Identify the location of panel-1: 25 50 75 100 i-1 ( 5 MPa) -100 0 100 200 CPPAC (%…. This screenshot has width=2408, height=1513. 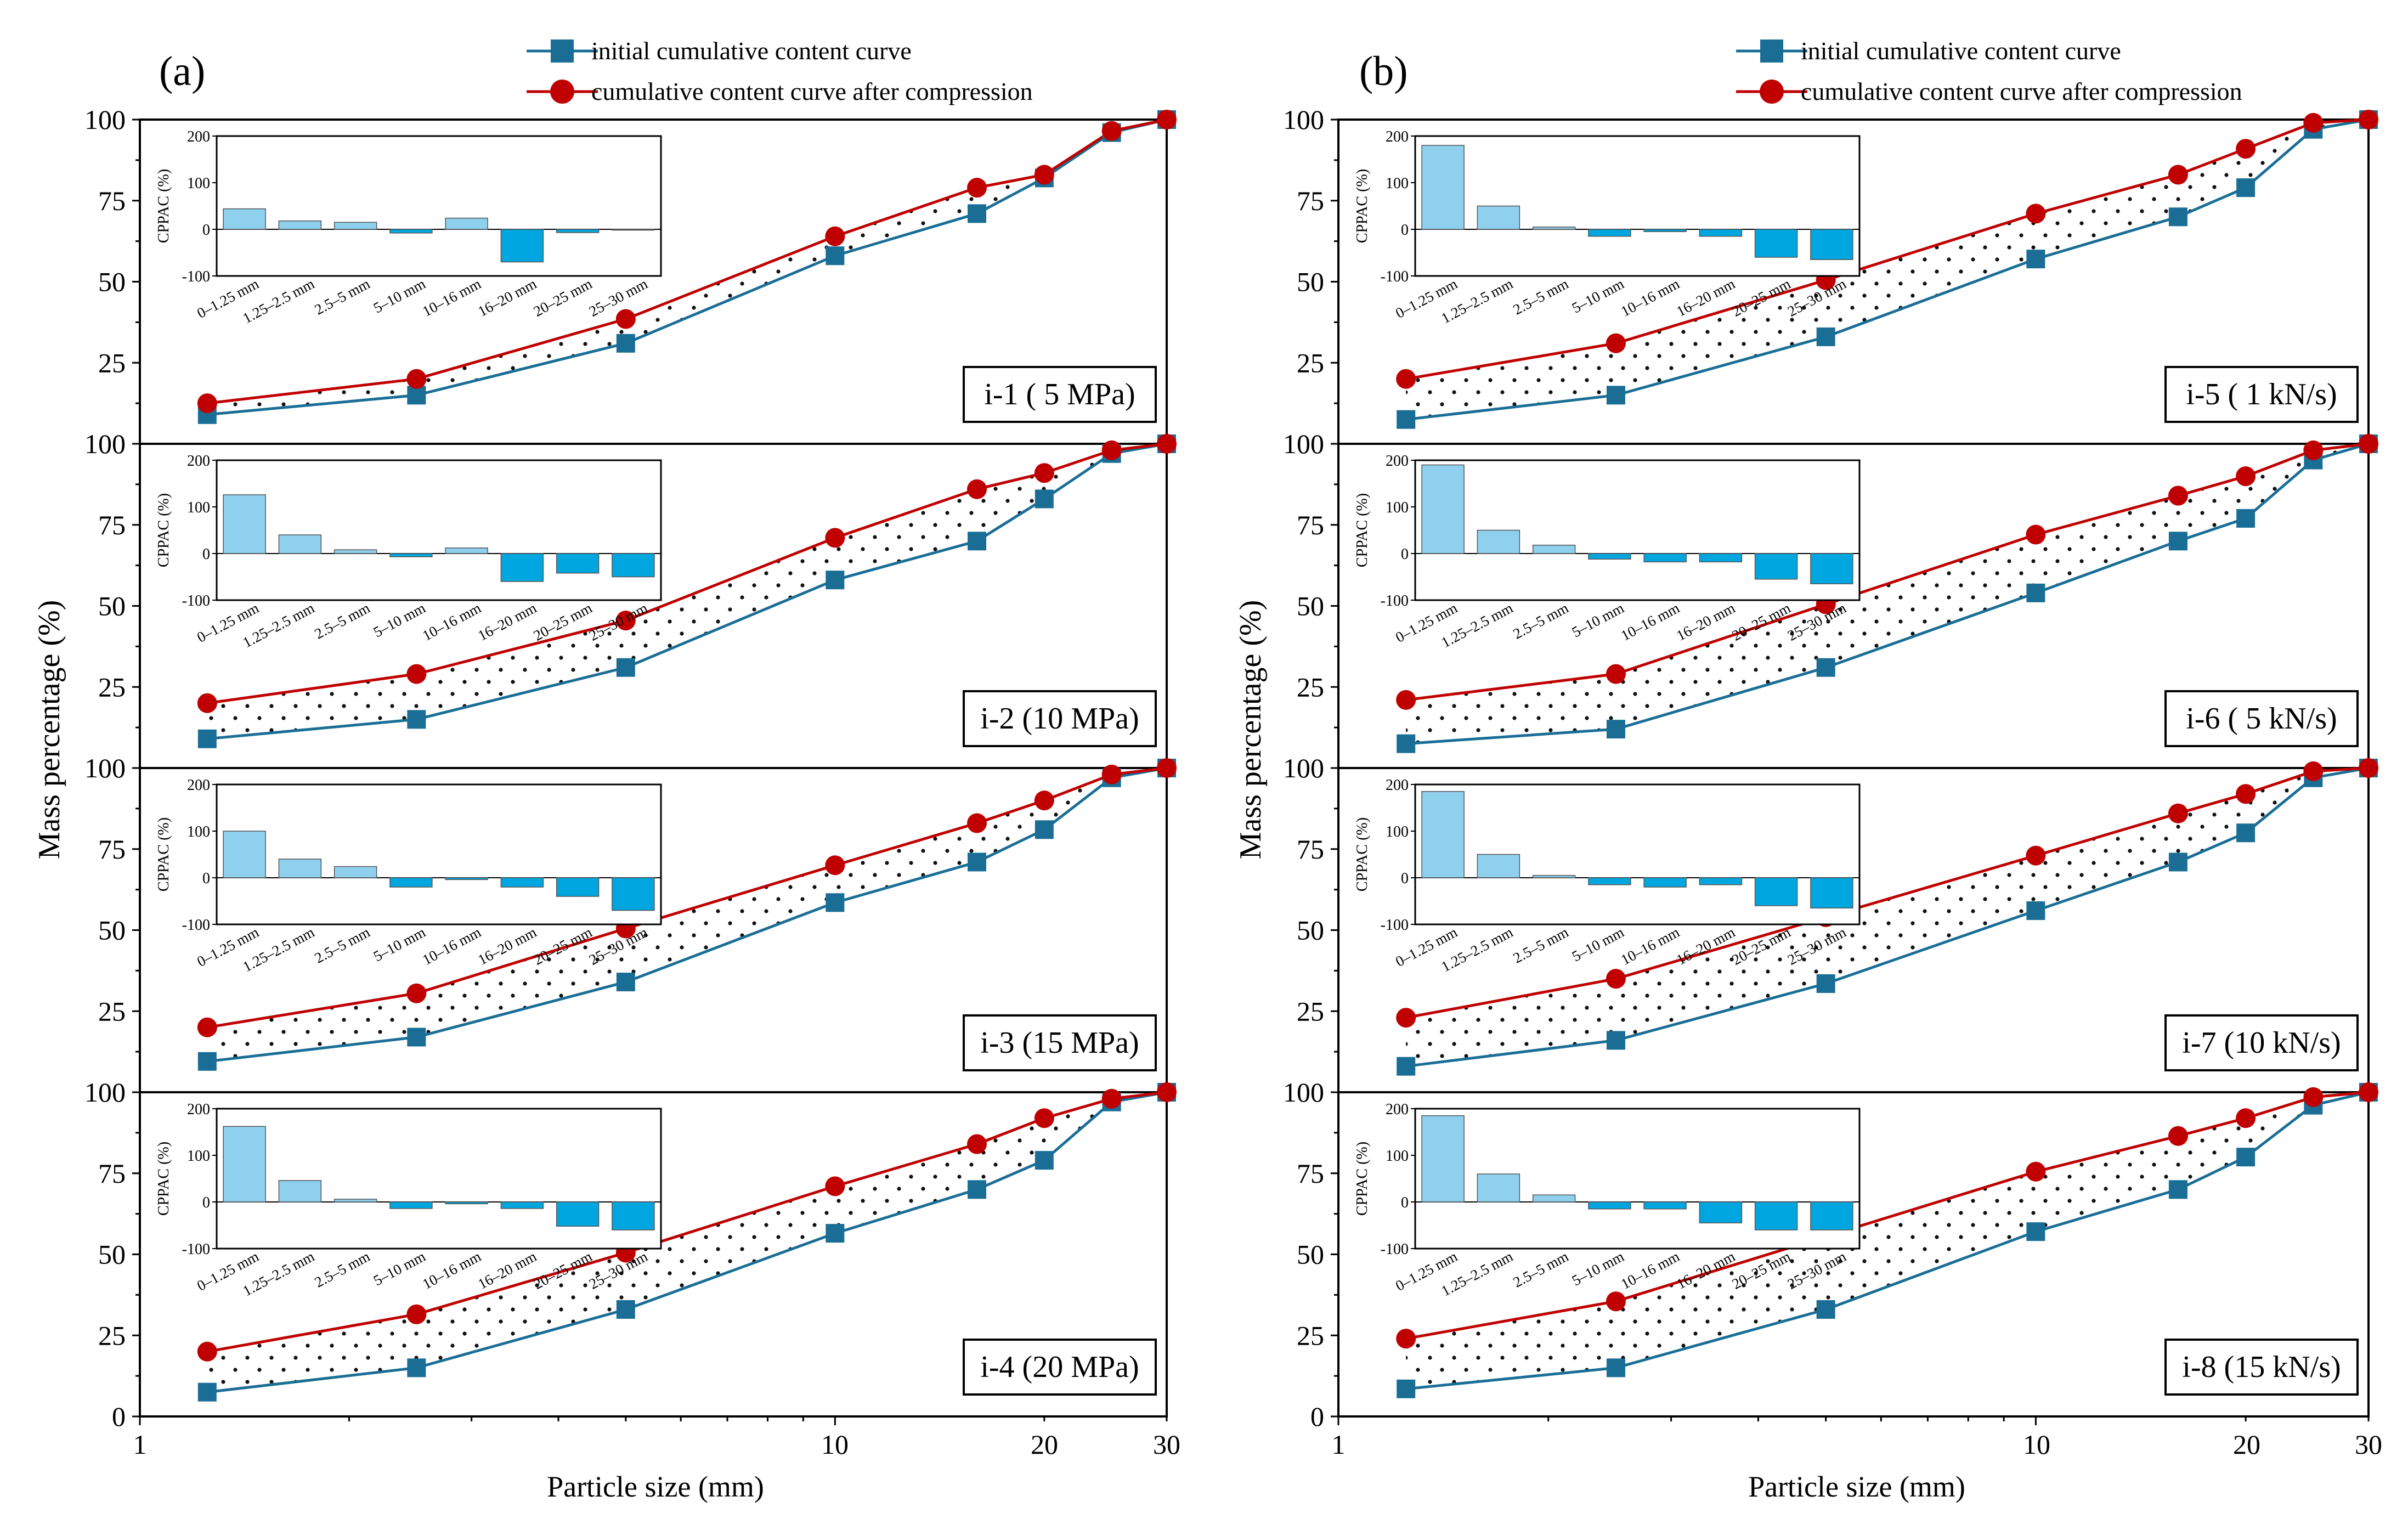
(630, 274).